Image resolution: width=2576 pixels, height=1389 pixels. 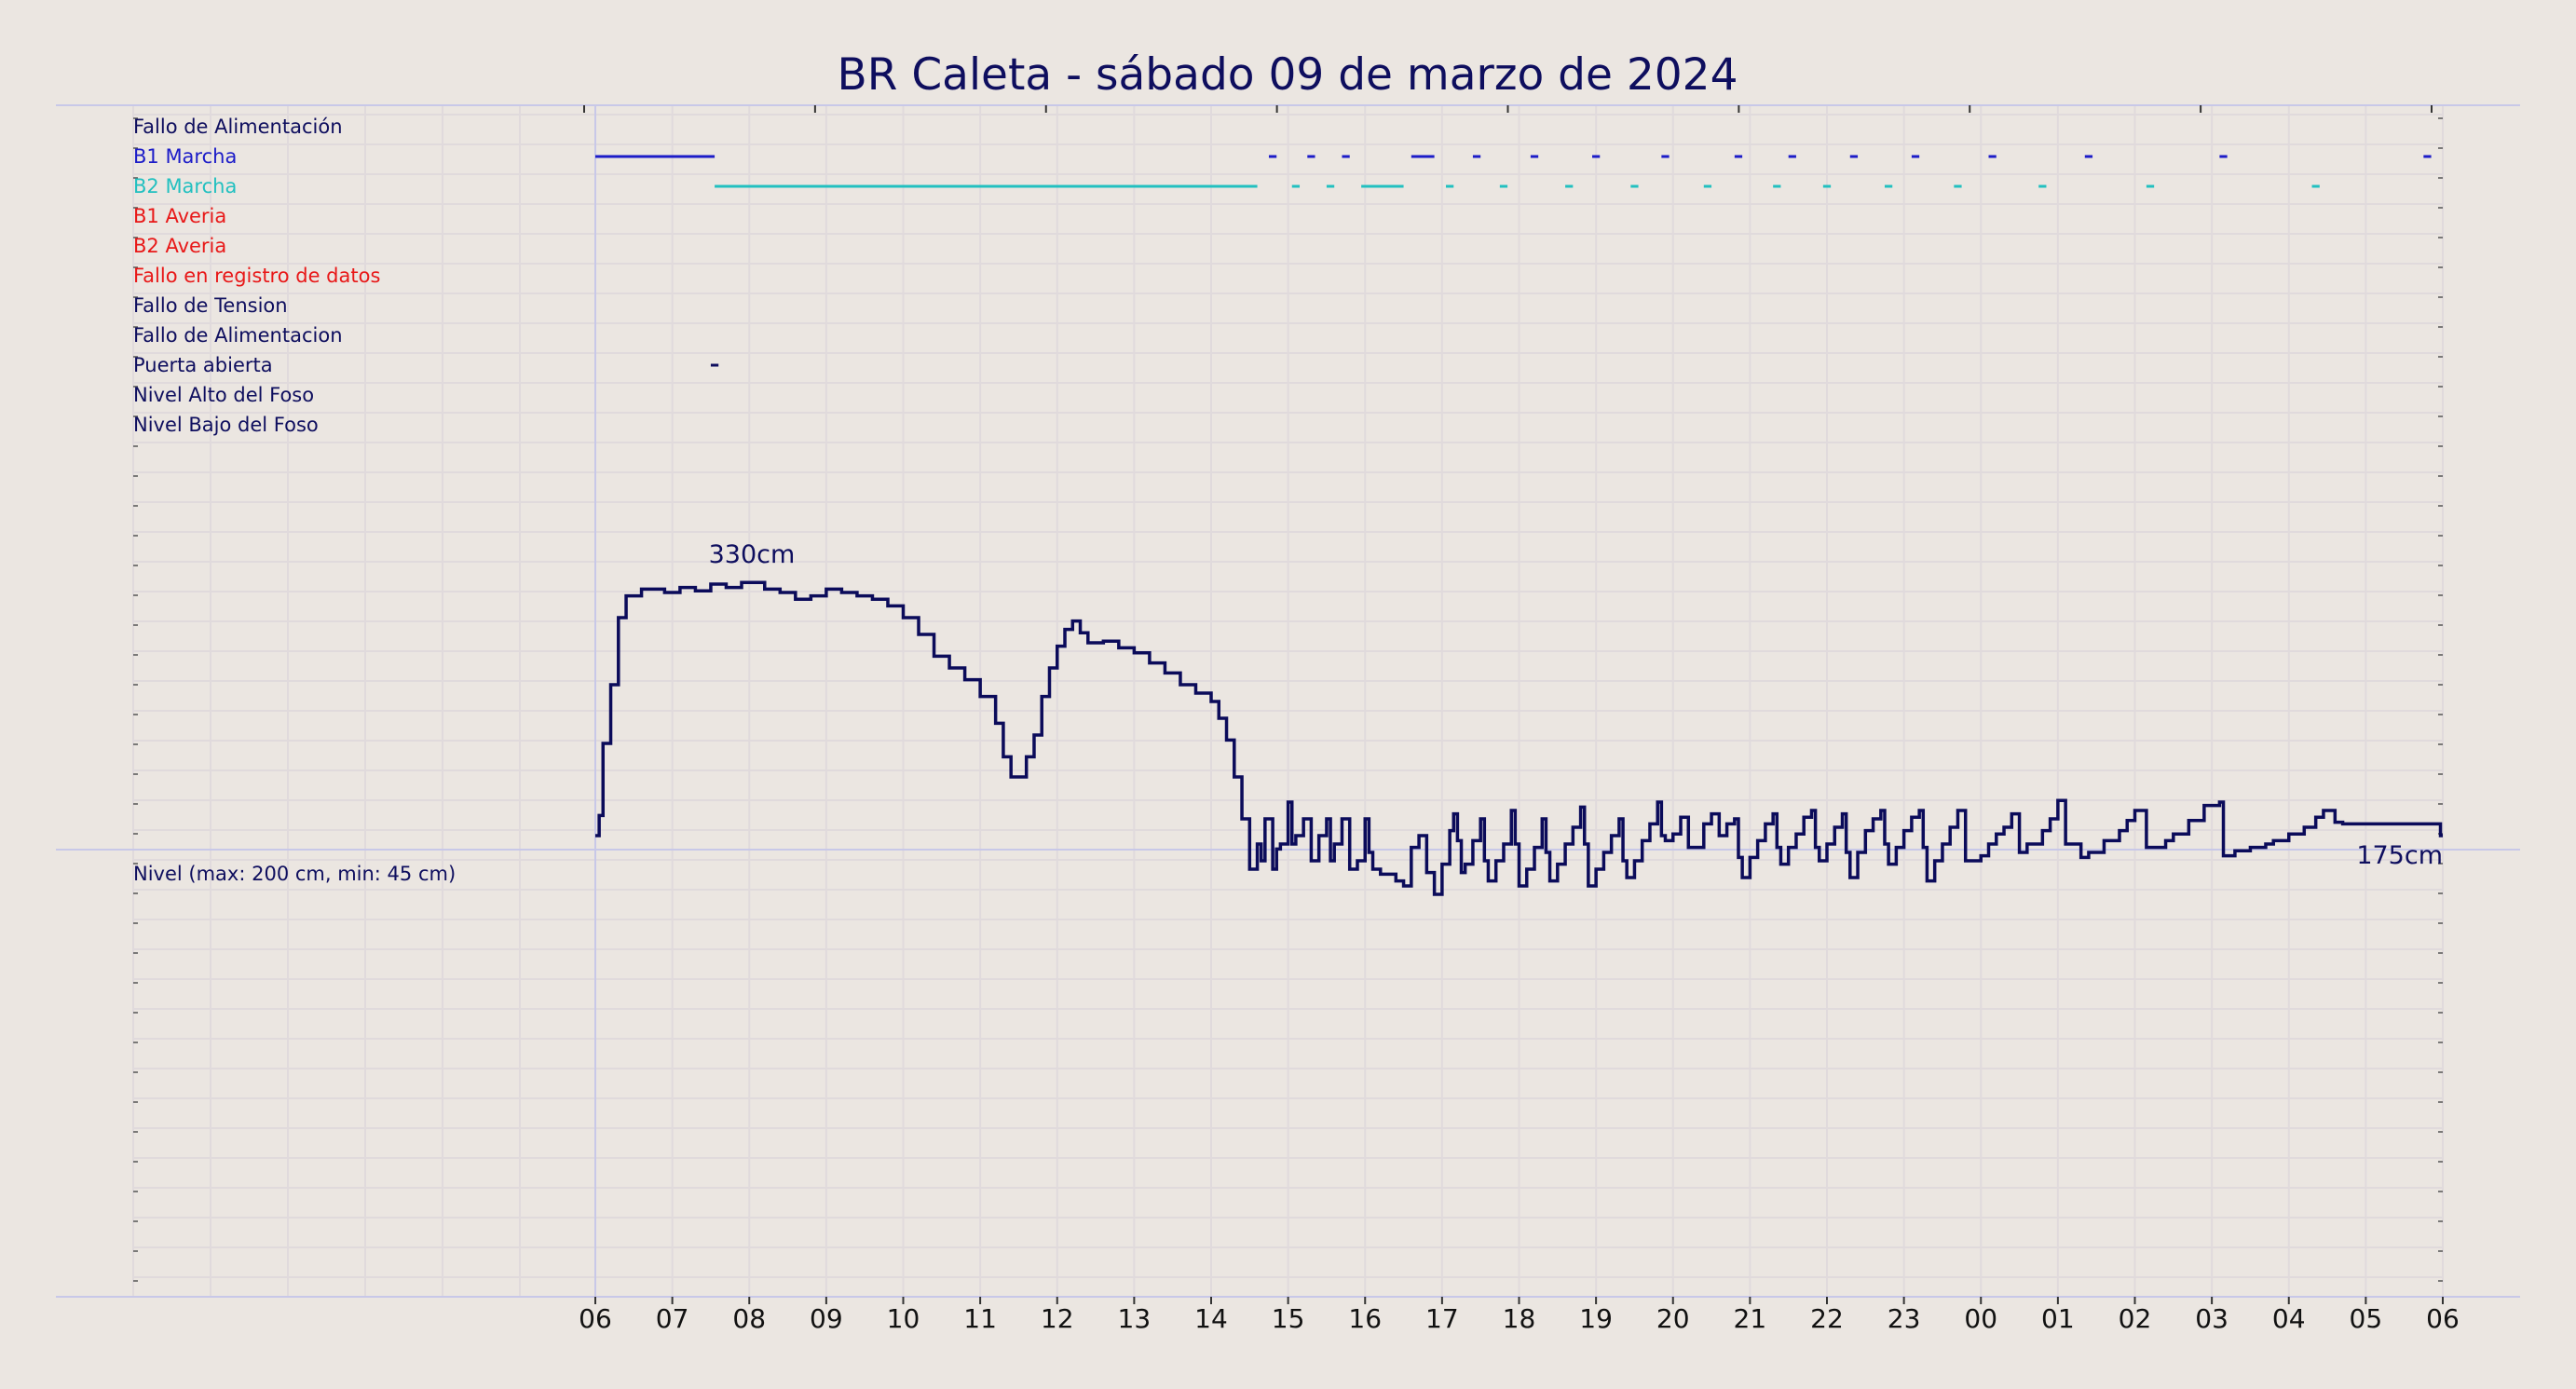 What do you see at coordinates (673, 1318) in the screenshot?
I see `x-tick-label: 07` at bounding box center [673, 1318].